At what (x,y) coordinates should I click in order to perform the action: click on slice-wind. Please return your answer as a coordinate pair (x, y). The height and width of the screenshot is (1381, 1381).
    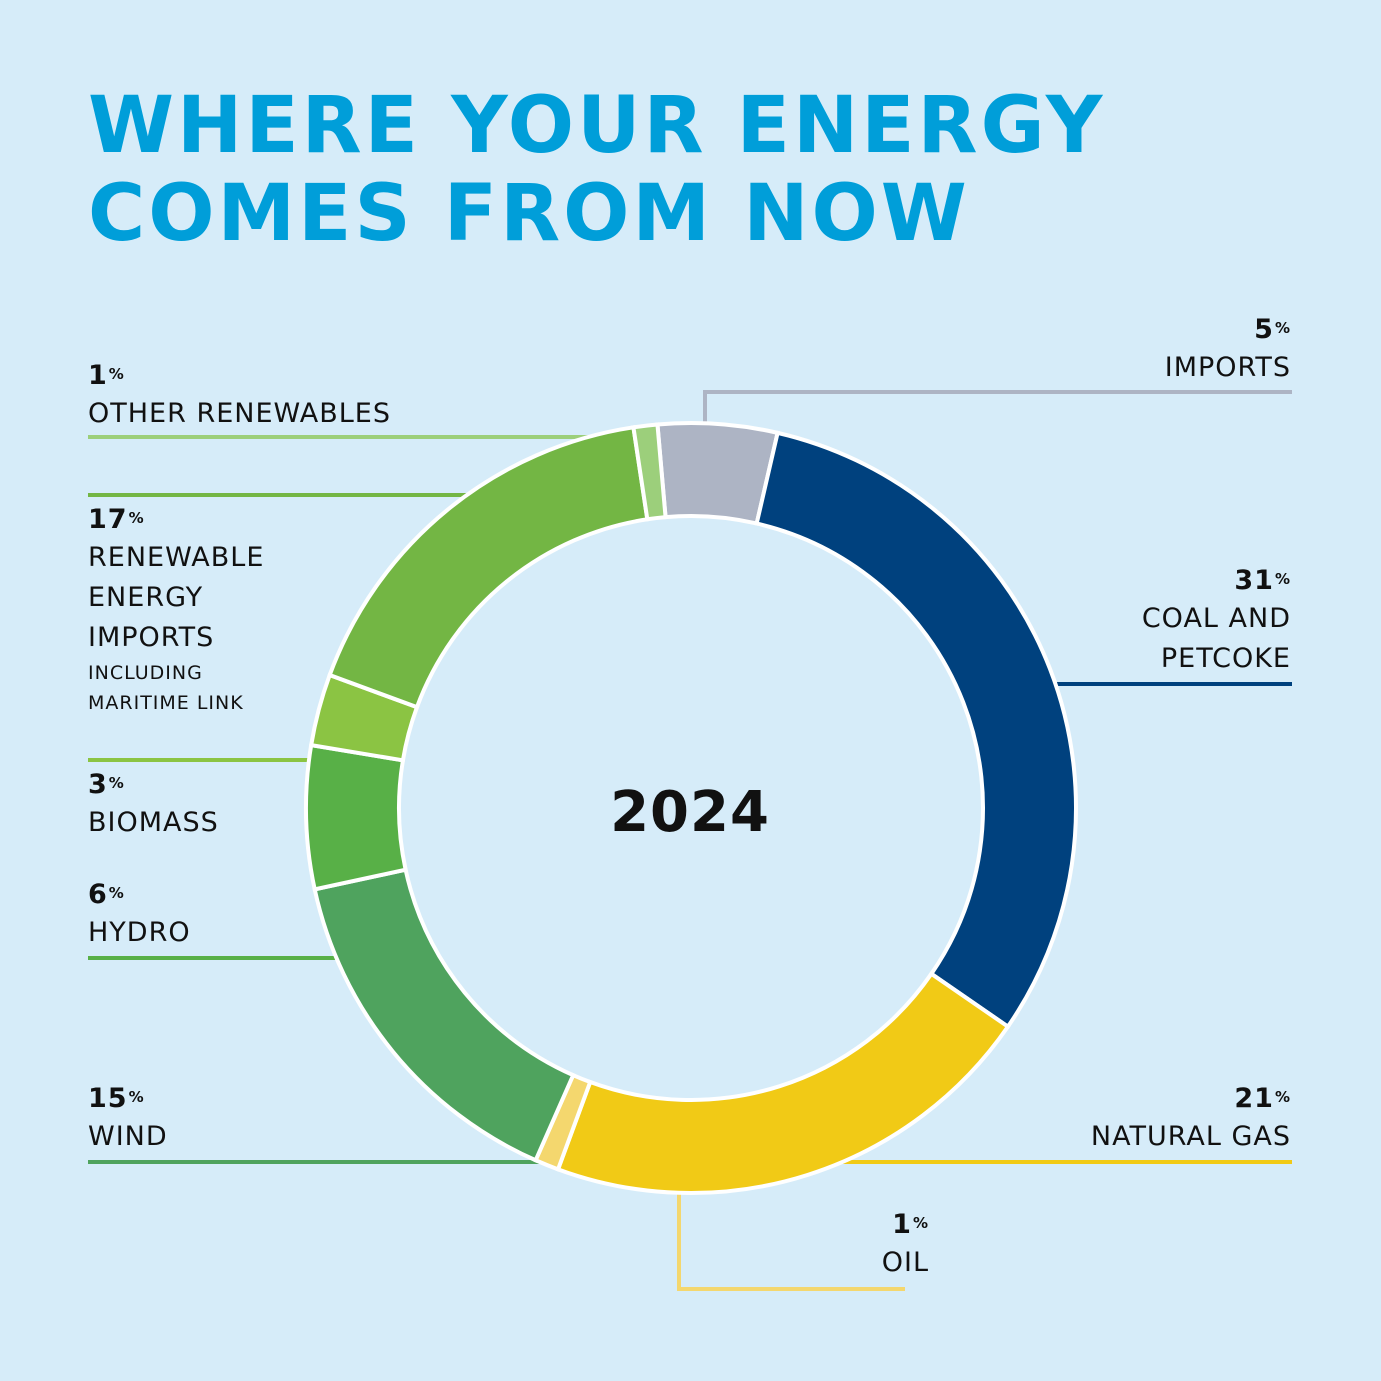
    Looking at the image, I should click on (444, 1015).